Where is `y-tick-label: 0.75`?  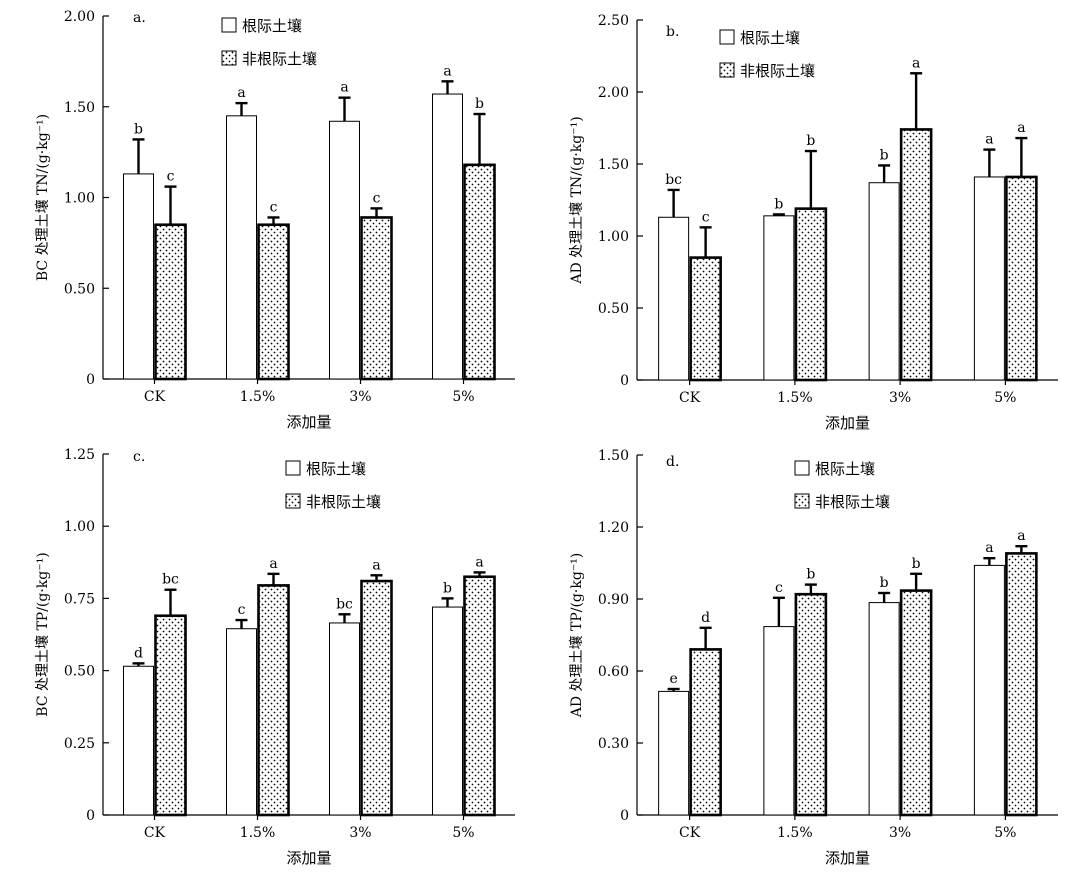 y-tick-label: 0.75 is located at coordinates (79, 599).